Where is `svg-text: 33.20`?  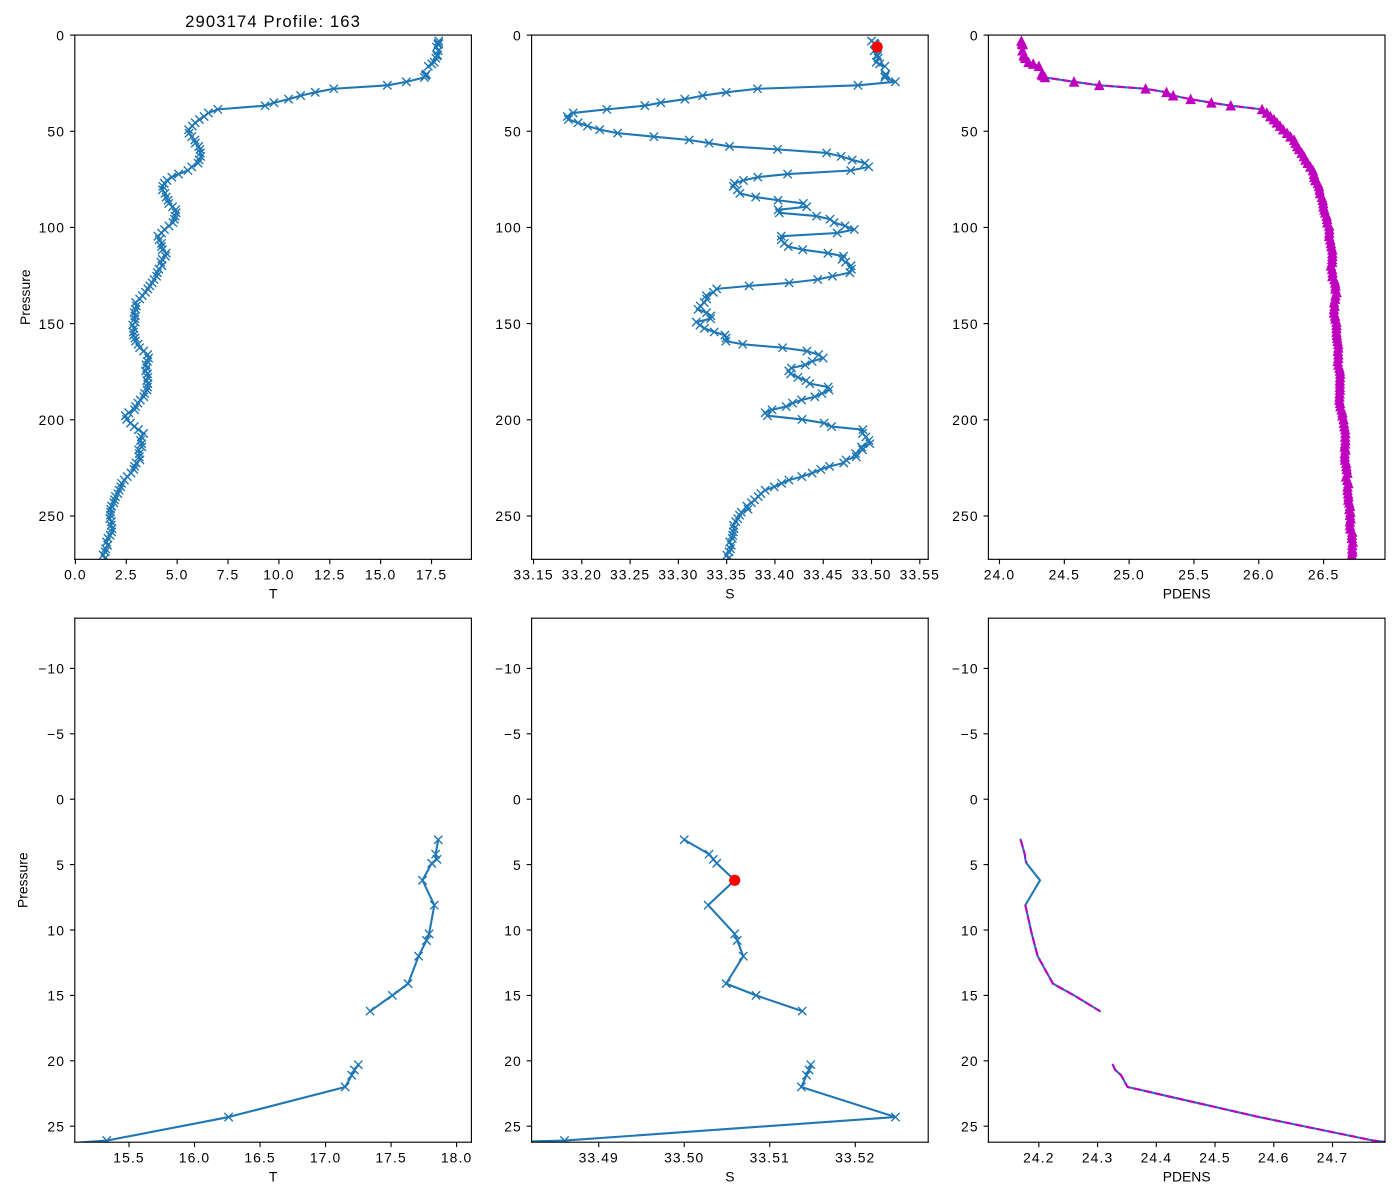 svg-text: 33.20 is located at coordinates (582, 575).